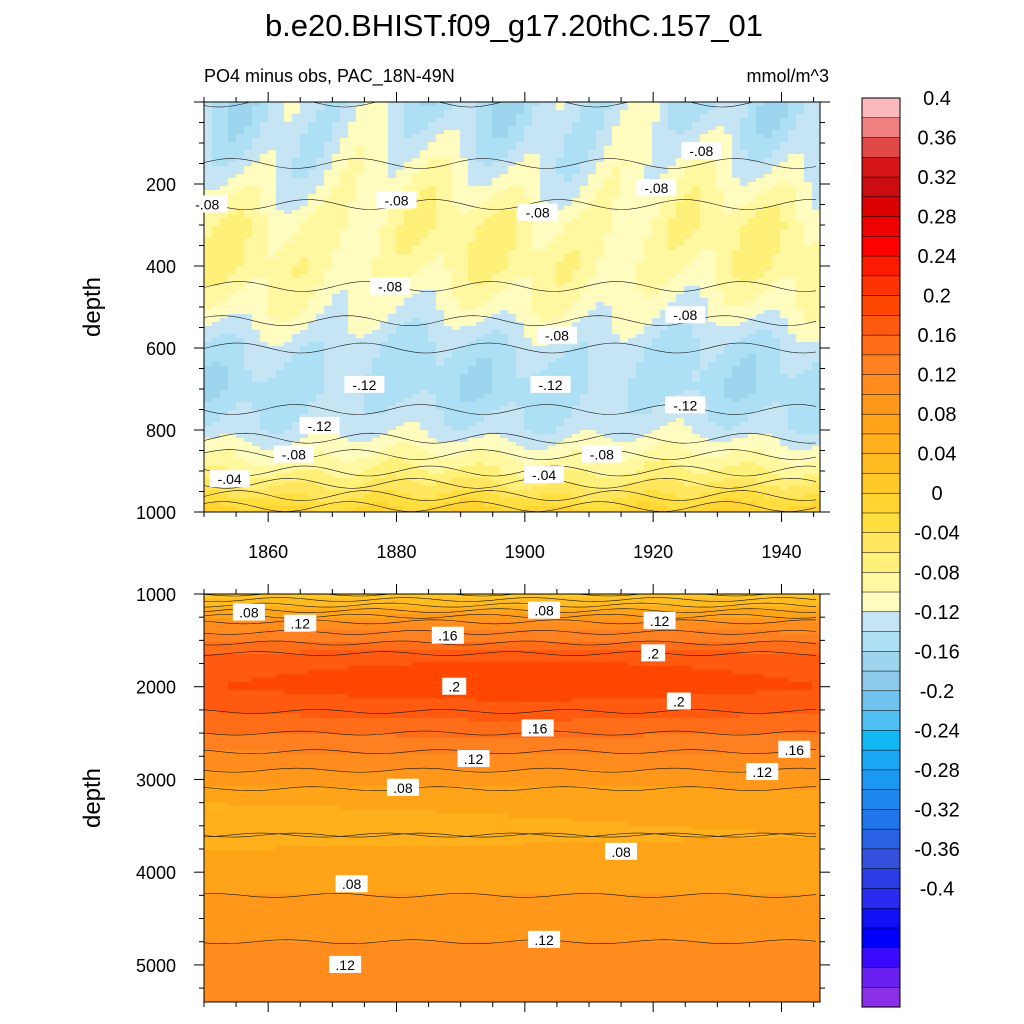 The height and width of the screenshot is (1024, 1024). Describe the element at coordinates (156, 966) in the screenshot. I see `y-tick-label: 5000` at that location.